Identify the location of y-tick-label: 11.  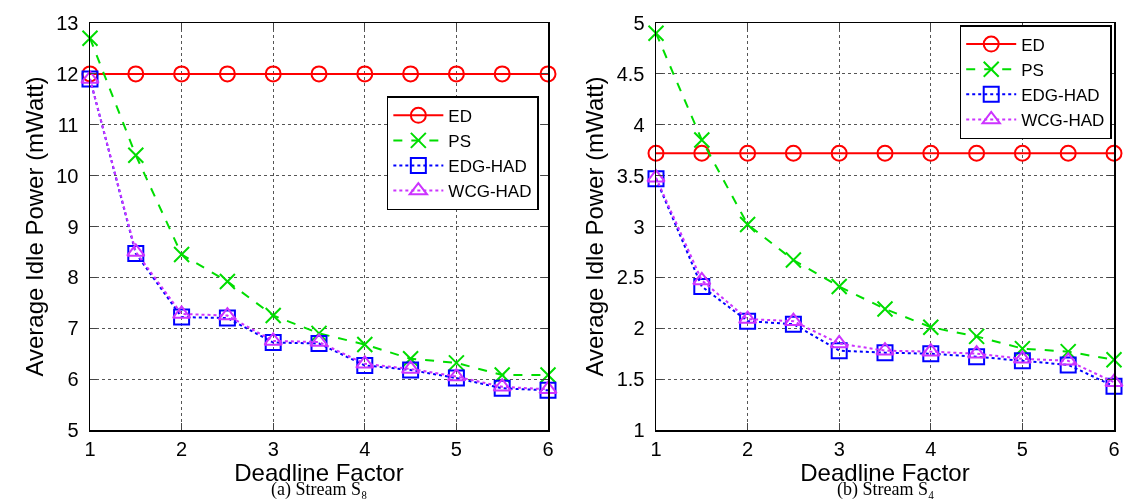
(68, 124).